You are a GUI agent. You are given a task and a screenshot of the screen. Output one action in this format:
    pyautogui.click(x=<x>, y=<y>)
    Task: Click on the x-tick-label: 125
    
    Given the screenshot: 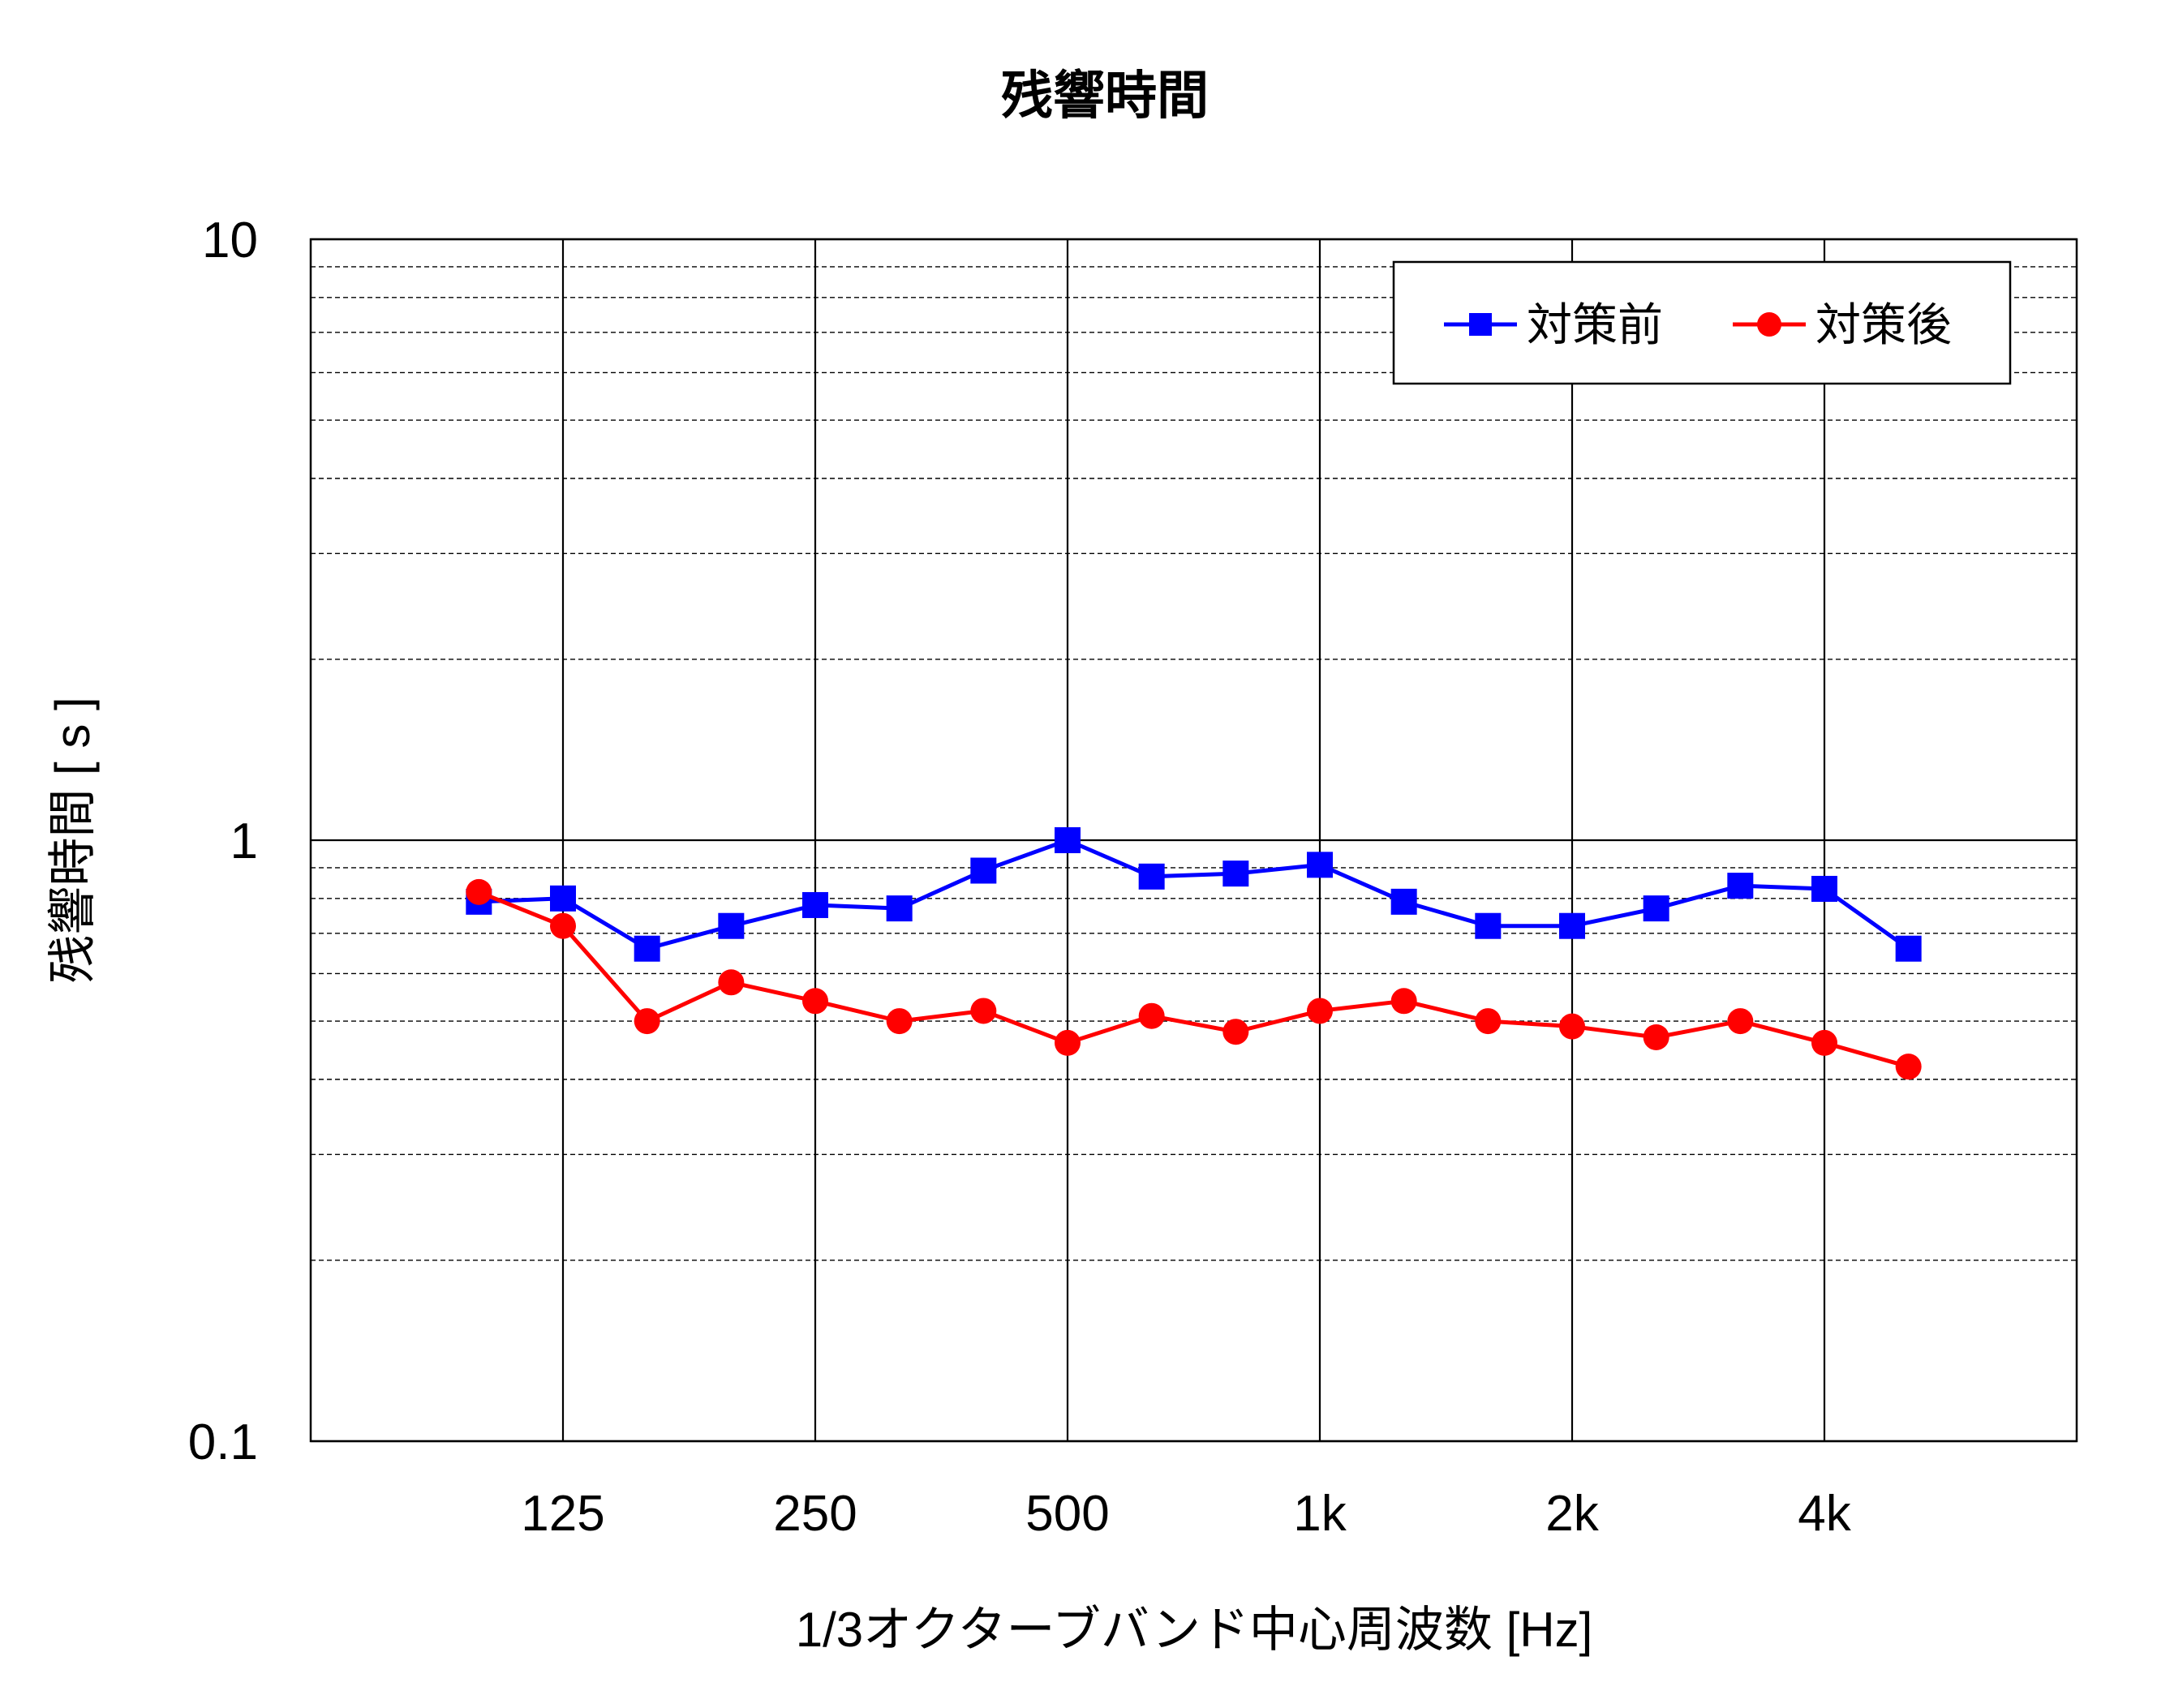 What is the action you would take?
    pyautogui.click(x=562, y=1514)
    